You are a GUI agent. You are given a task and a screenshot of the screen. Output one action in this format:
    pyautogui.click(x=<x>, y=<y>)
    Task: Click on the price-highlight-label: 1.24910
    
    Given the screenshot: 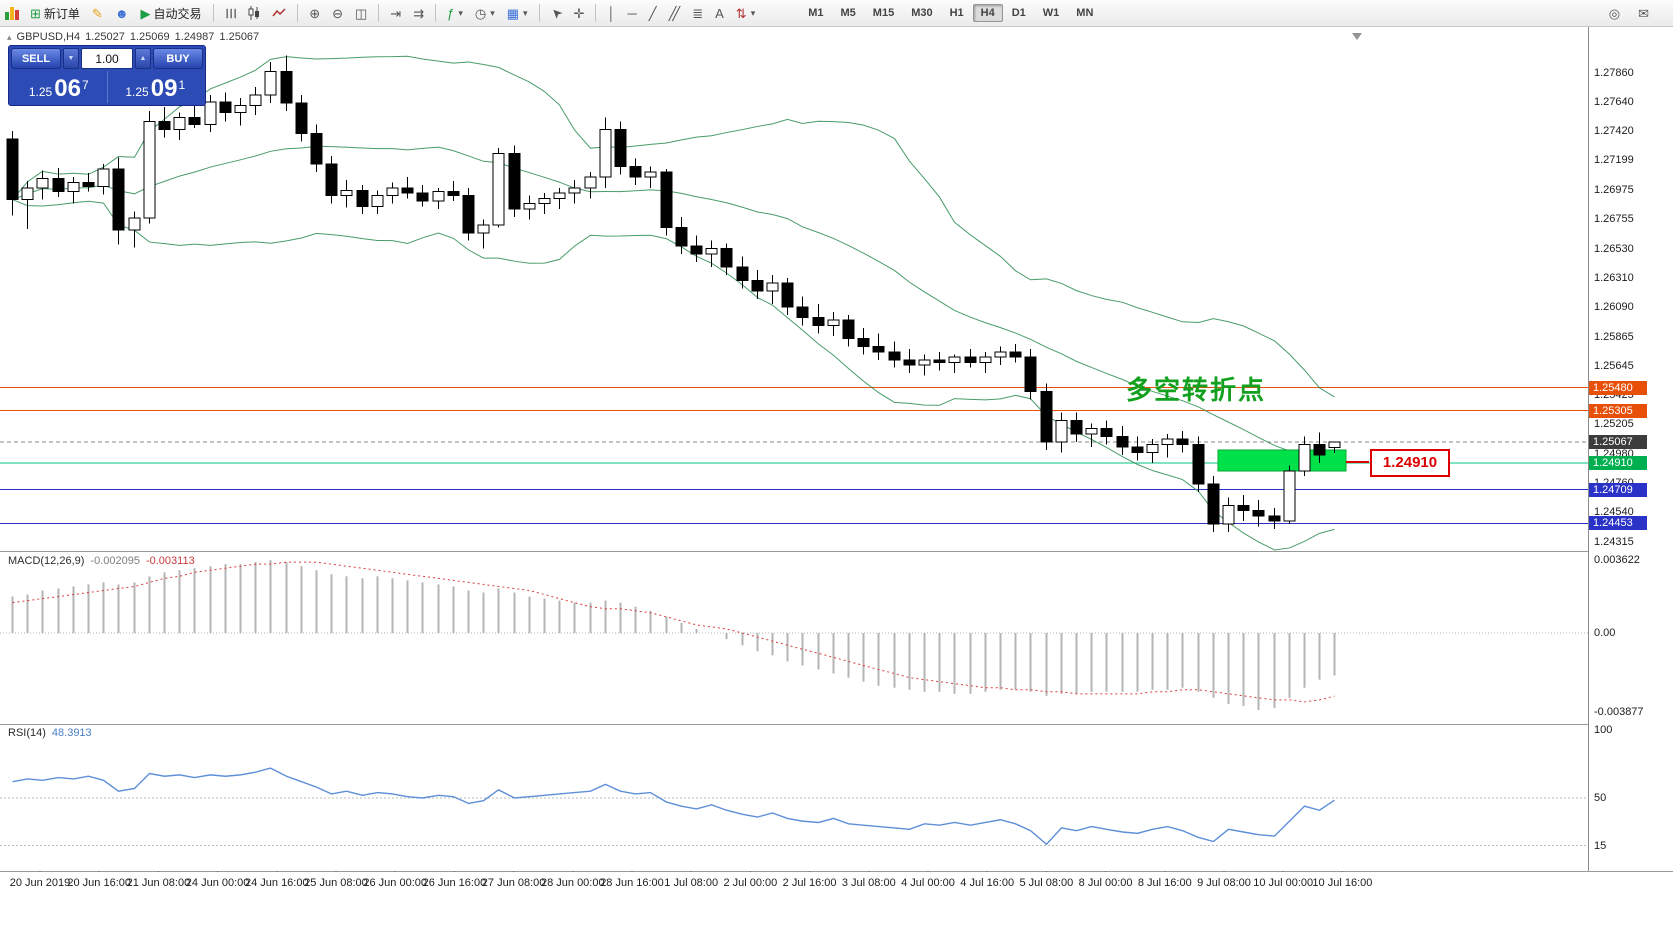 What is the action you would take?
    pyautogui.click(x=1410, y=463)
    